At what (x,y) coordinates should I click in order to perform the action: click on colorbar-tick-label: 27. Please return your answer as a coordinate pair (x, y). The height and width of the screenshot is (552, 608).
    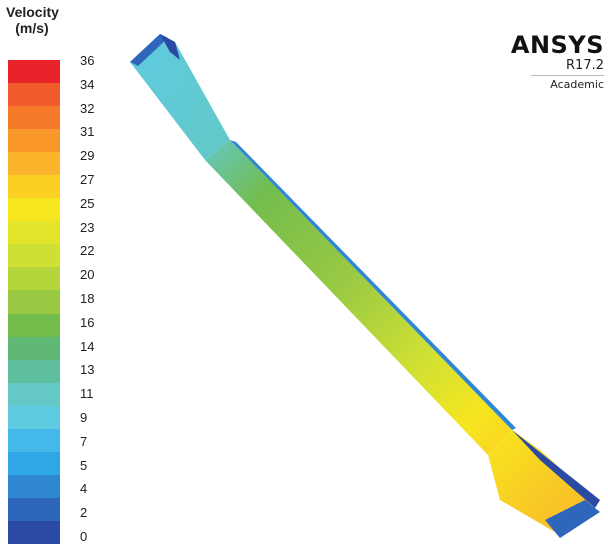
    Looking at the image, I should click on (87, 179).